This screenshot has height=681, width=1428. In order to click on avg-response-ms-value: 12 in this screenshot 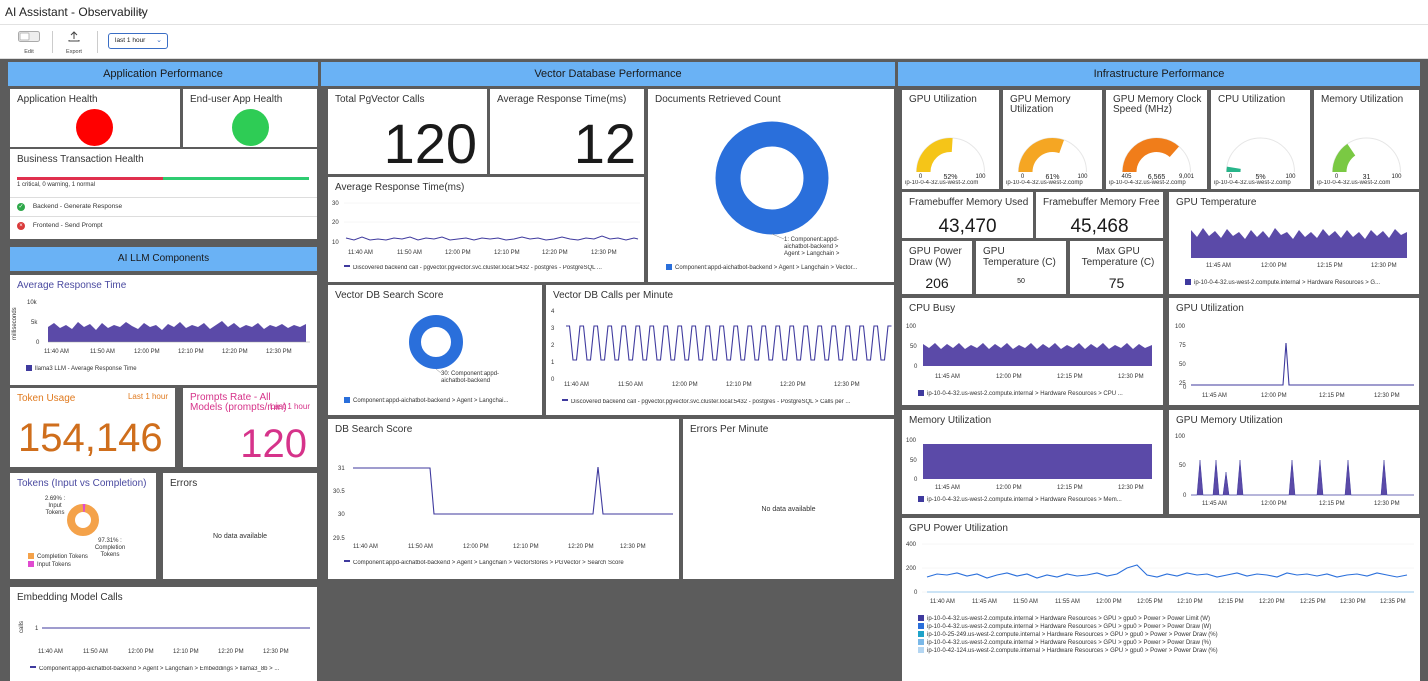, I will do `click(604, 143)`.